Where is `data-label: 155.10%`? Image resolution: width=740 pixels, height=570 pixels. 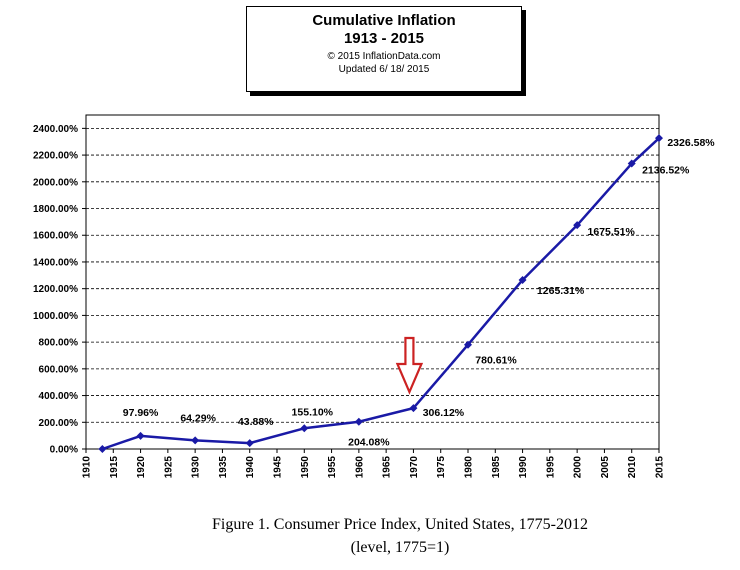
data-label: 155.10% is located at coordinates (313, 412).